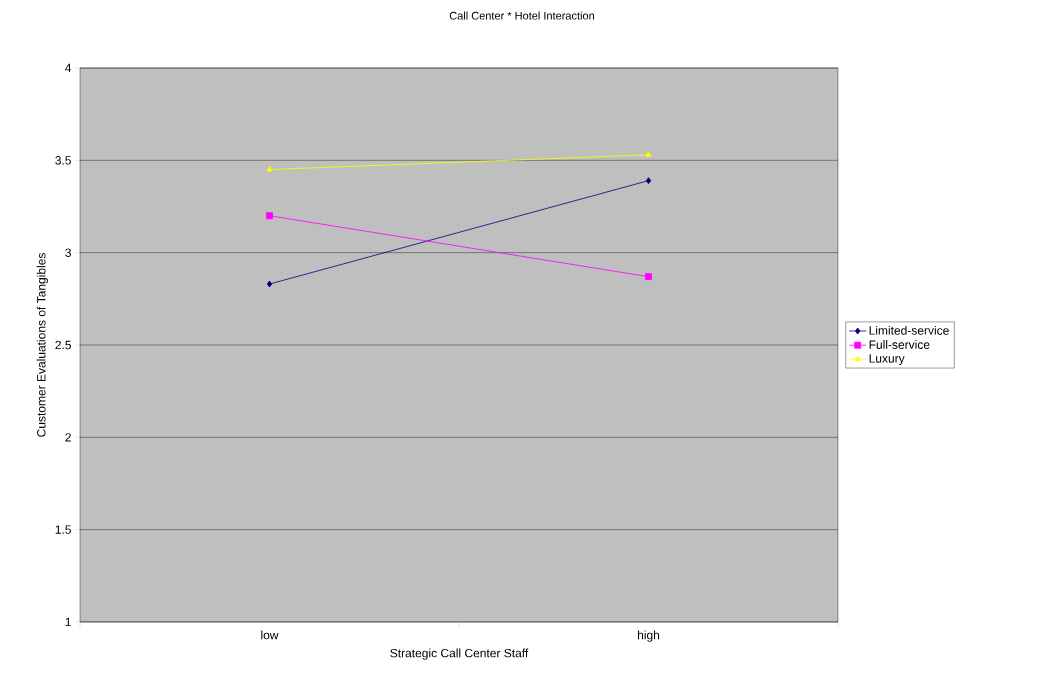  What do you see at coordinates (63, 345) in the screenshot?
I see `y-tick-label: 2.5` at bounding box center [63, 345].